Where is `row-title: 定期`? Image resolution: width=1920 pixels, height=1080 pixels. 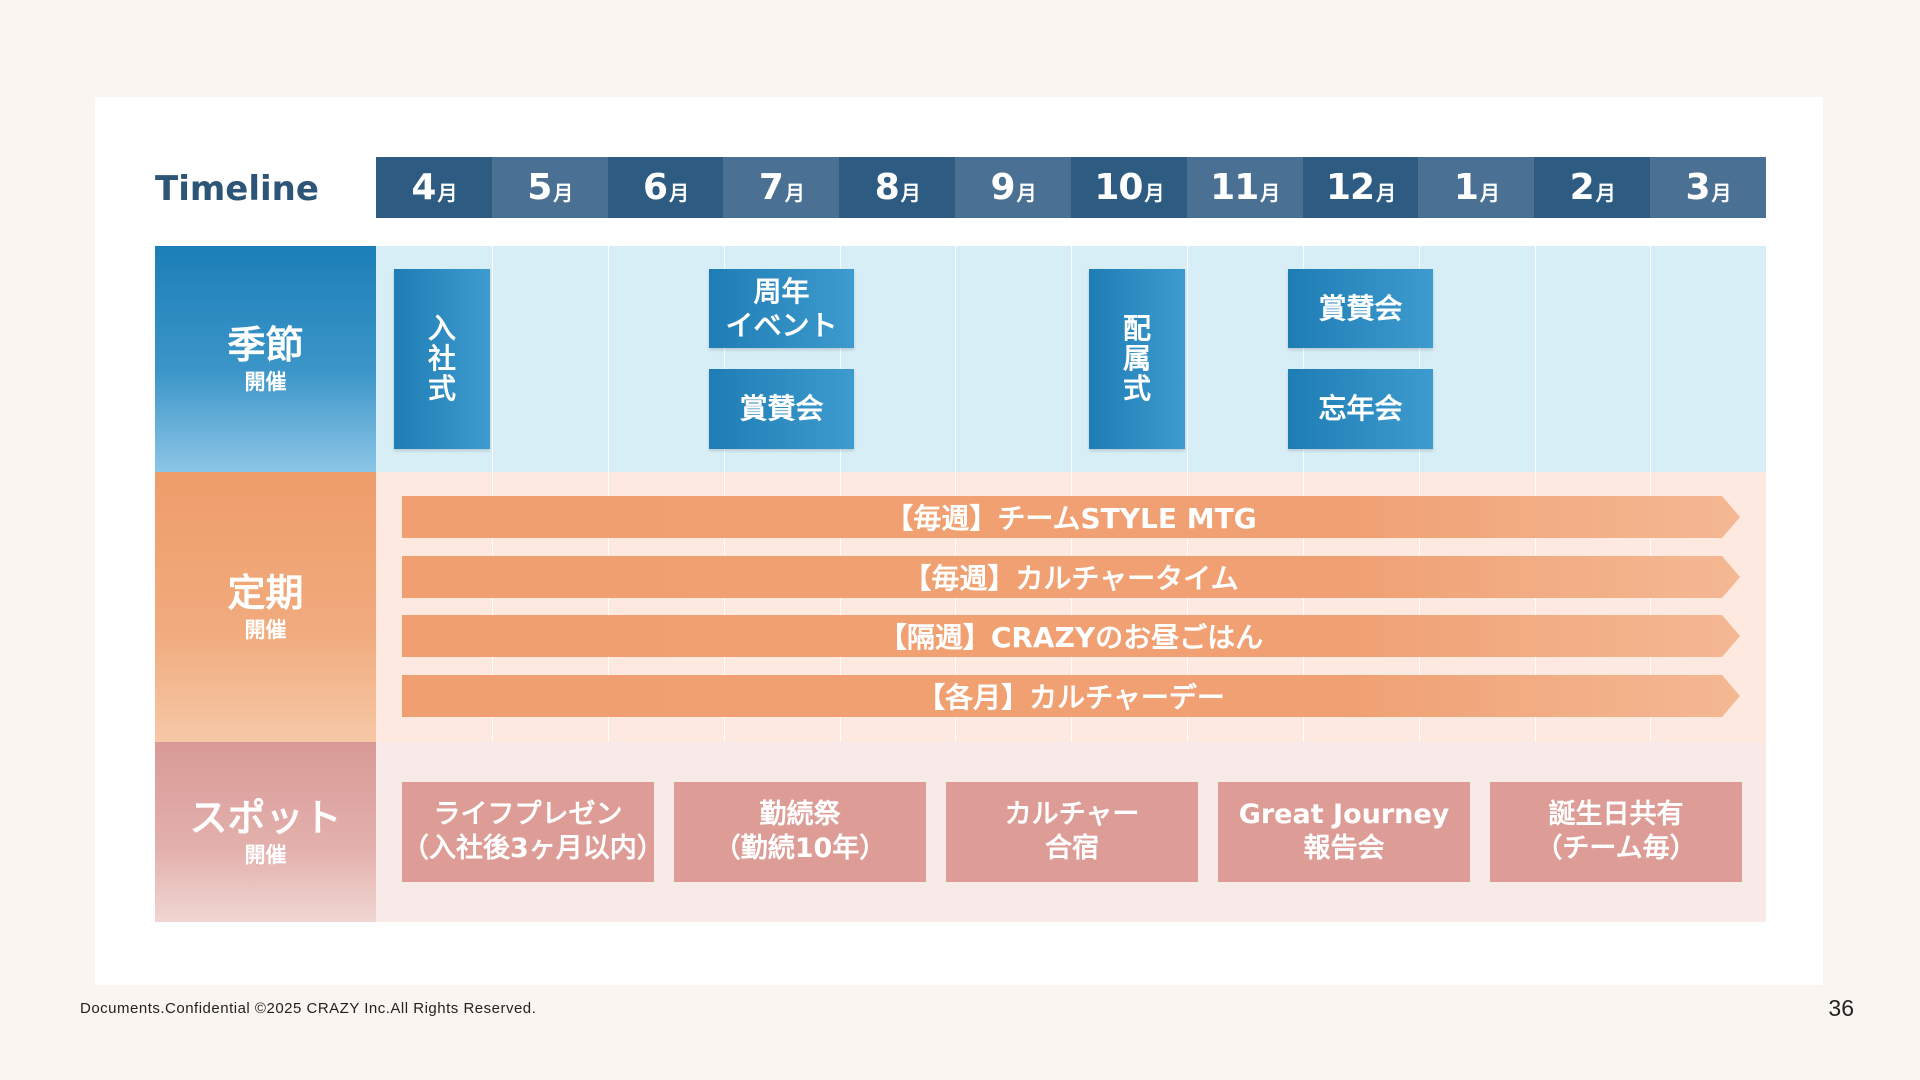
row-title: 定期 is located at coordinates (265, 593).